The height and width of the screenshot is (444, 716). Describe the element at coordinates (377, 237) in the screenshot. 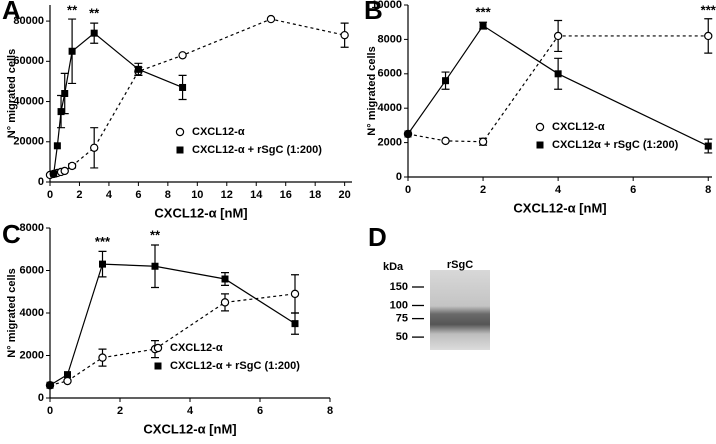

I see `panel-label: D` at that location.